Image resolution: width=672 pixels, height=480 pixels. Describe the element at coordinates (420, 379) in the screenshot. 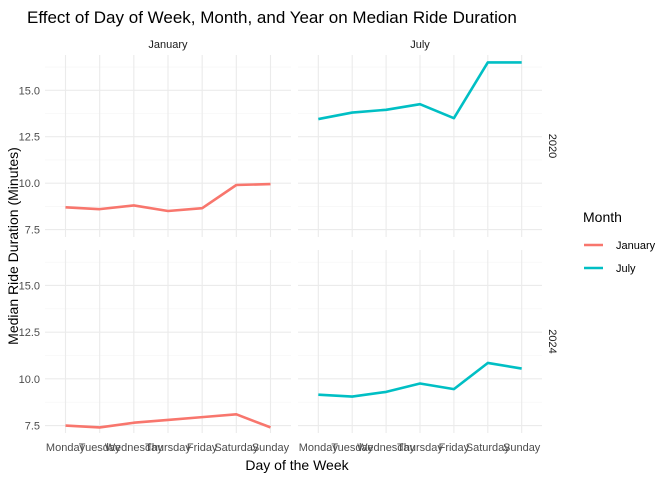

I see `series-line-july-2024` at that location.